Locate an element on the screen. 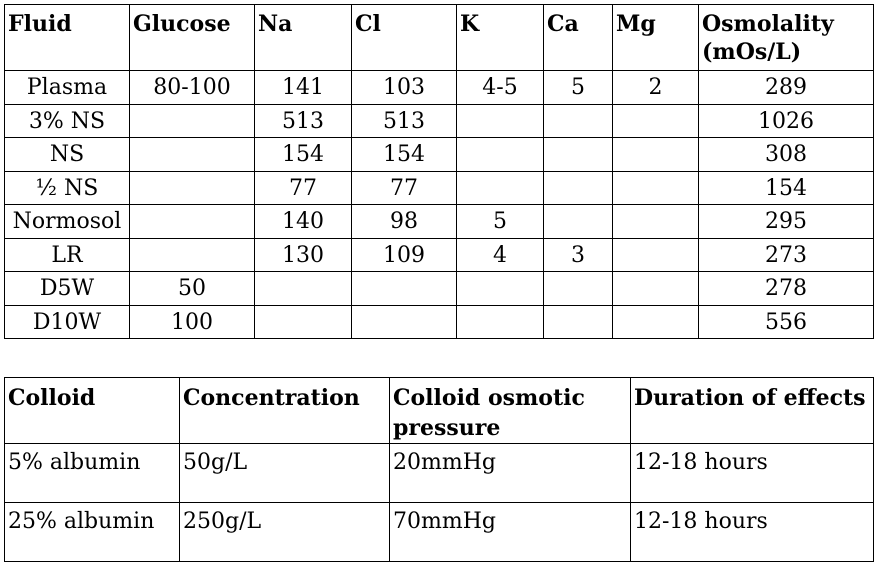 This screenshot has height=569, width=880. table-cell: NS is located at coordinates (67, 154).